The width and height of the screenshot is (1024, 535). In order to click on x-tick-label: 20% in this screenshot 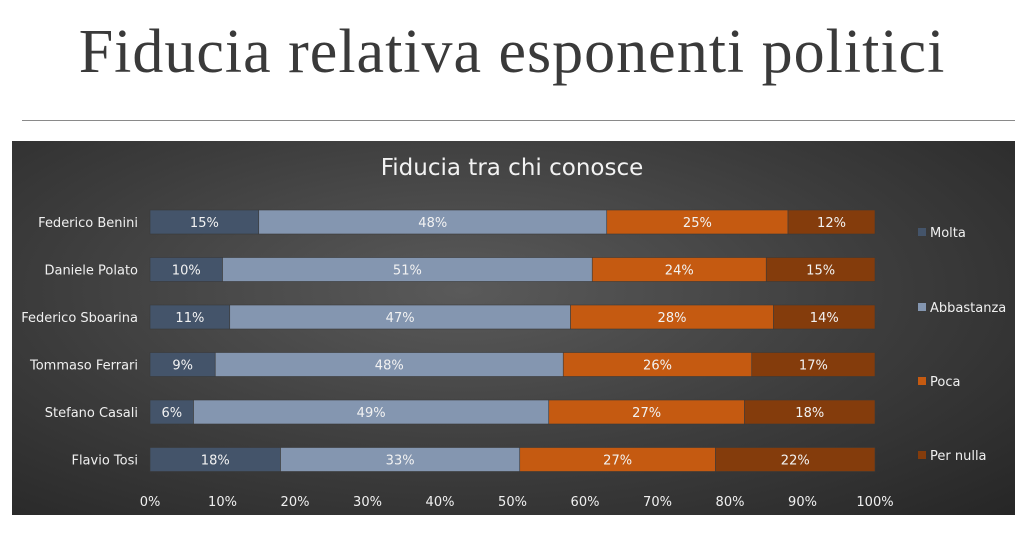, I will do `click(295, 502)`.